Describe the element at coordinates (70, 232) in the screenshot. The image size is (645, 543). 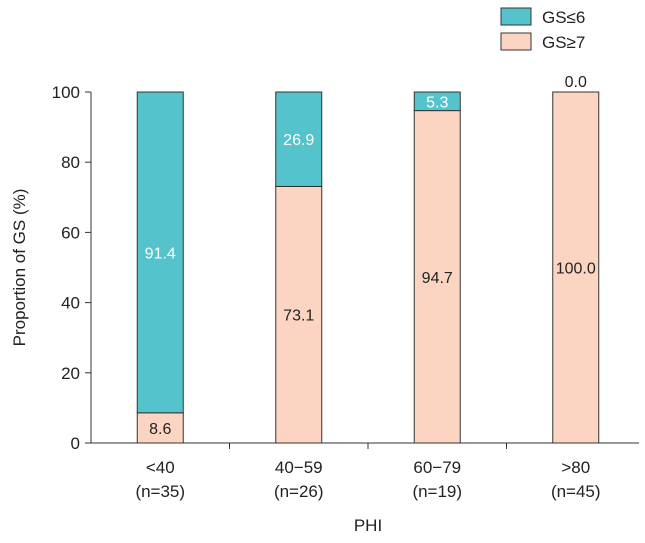
I see `y-tick-label: 60` at that location.